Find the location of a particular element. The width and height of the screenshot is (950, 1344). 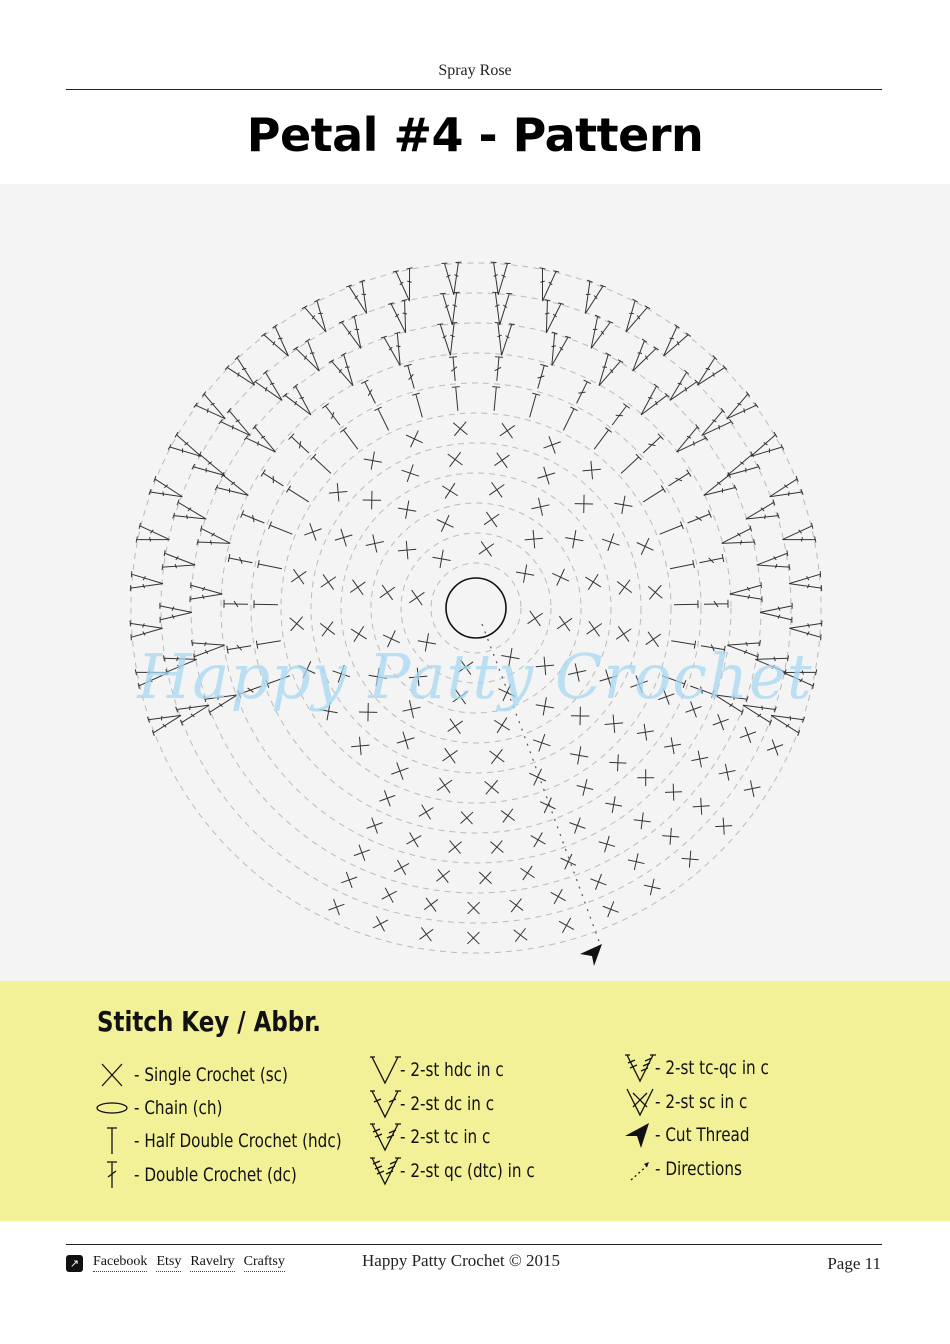

2st-tc-qc-icon is located at coordinates (640, 1068).